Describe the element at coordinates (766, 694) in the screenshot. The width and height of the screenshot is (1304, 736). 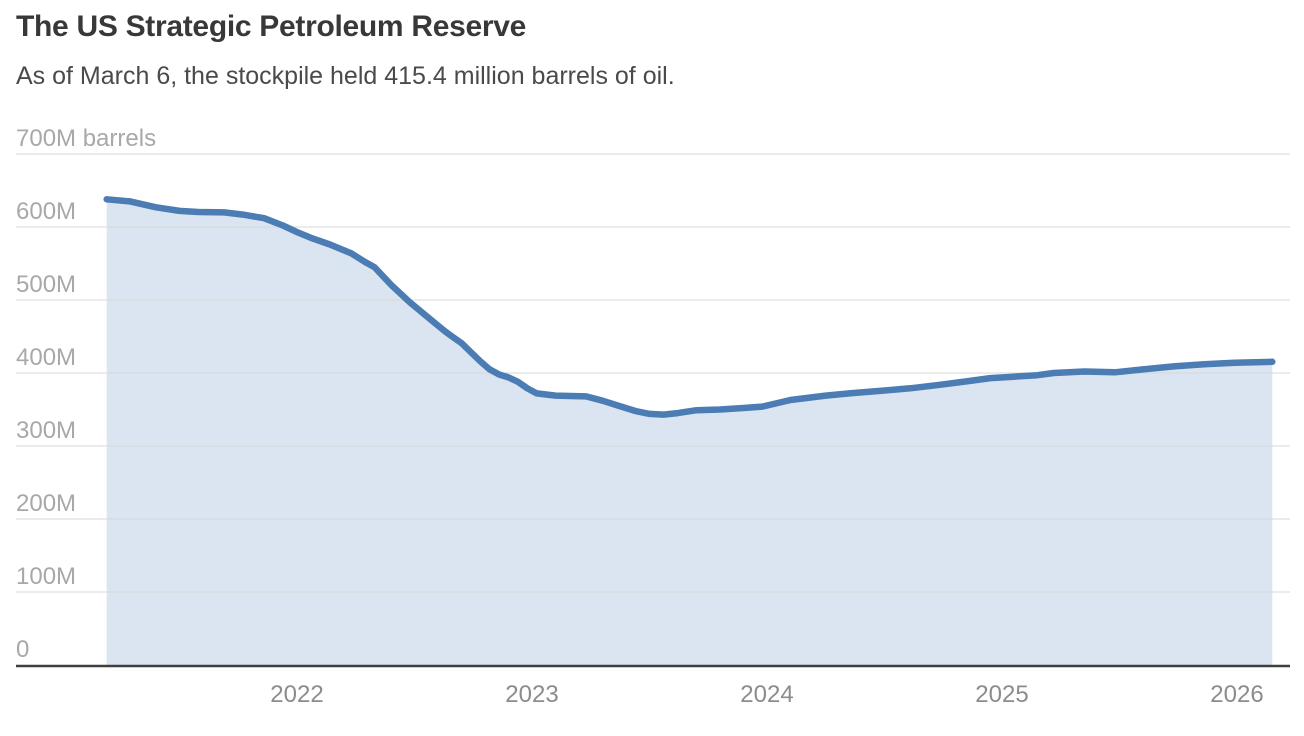
I see `x-axis-label-2024: 2024` at that location.